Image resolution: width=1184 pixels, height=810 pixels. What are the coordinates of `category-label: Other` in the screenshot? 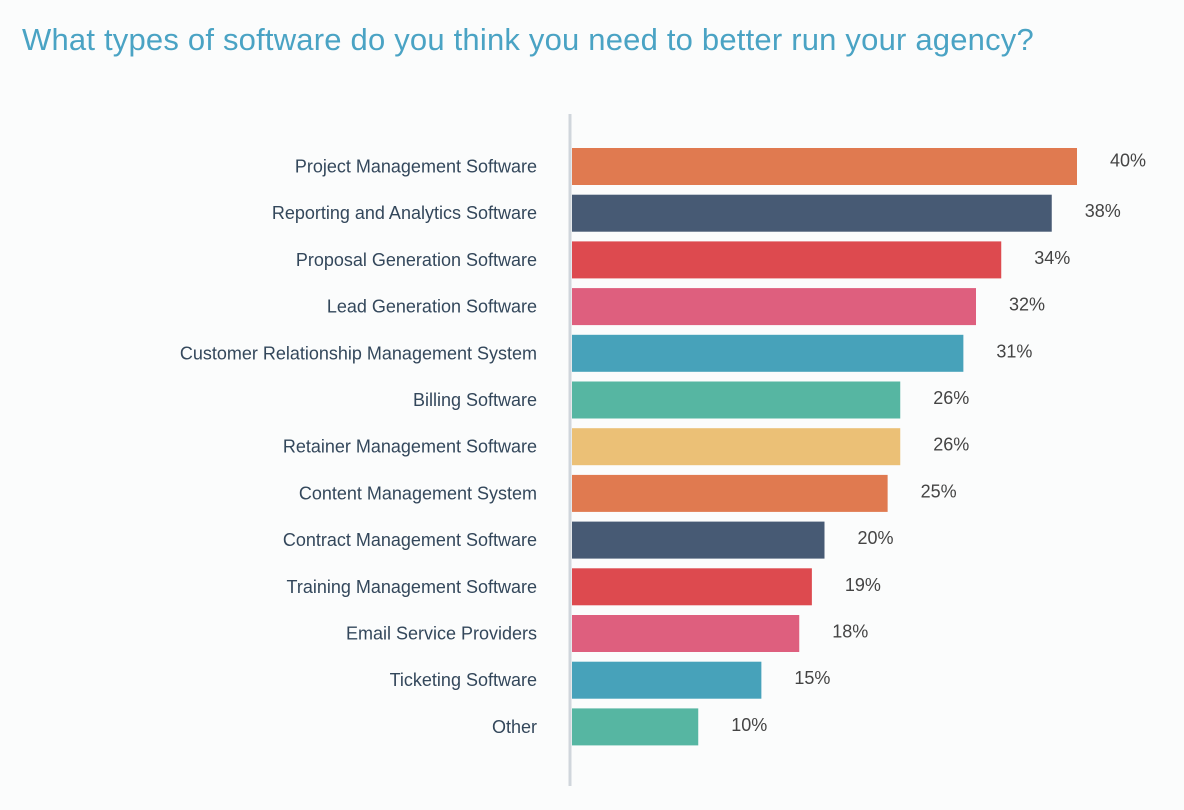 It's located at (514, 727).